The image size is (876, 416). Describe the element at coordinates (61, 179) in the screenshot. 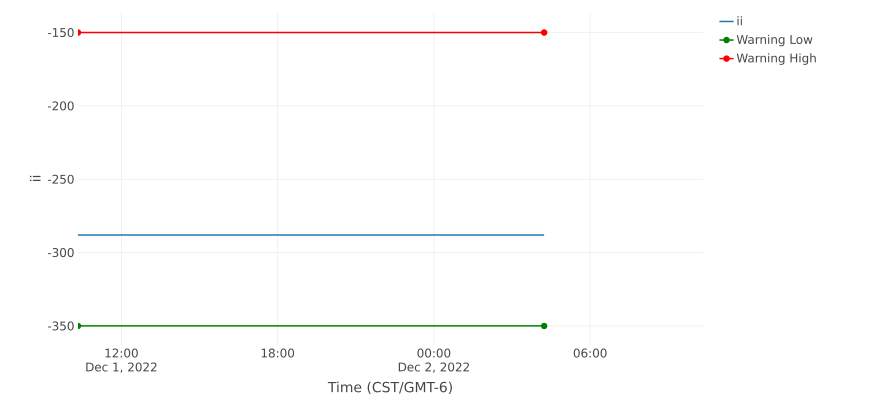

I see `y-tick-label: -250` at that location.